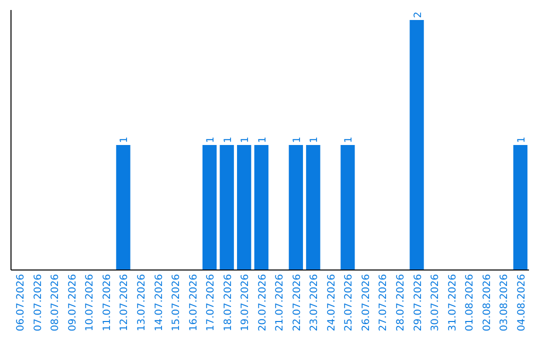  What do you see at coordinates (487, 303) in the screenshot?
I see `x-tick-label: 02.08.2026` at bounding box center [487, 303].